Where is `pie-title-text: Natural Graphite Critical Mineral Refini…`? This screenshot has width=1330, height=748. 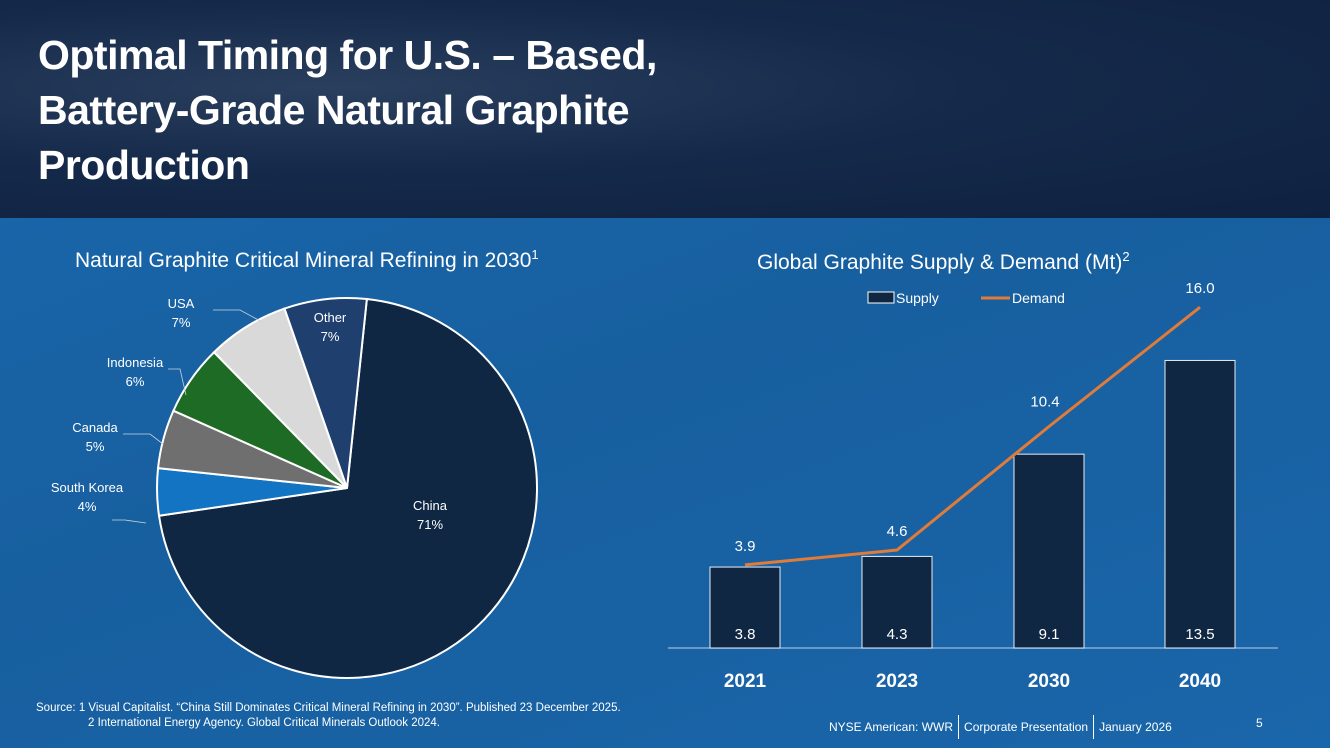
pie-title-text: Natural Graphite Critical Mineral Refini… is located at coordinates (303, 260).